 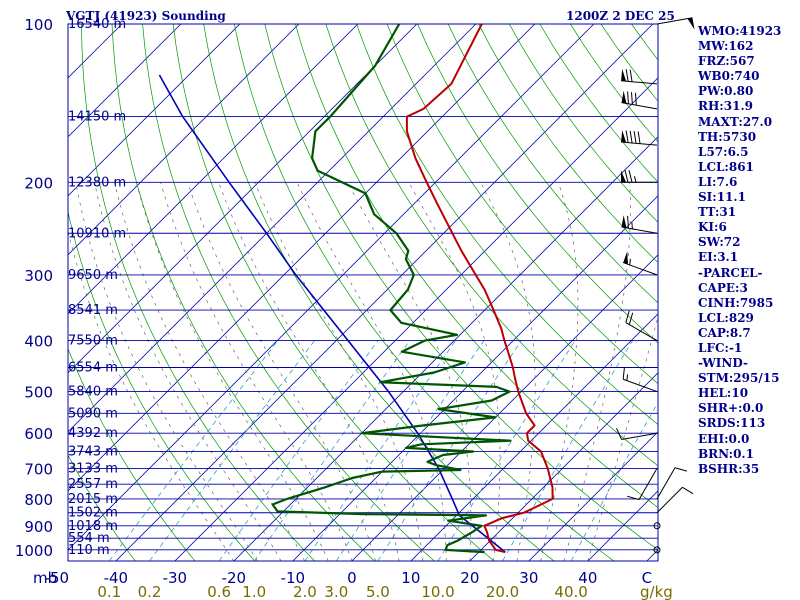 What do you see at coordinates (93, 367) in the screenshot?
I see `height-label: 6554 m` at bounding box center [93, 367].